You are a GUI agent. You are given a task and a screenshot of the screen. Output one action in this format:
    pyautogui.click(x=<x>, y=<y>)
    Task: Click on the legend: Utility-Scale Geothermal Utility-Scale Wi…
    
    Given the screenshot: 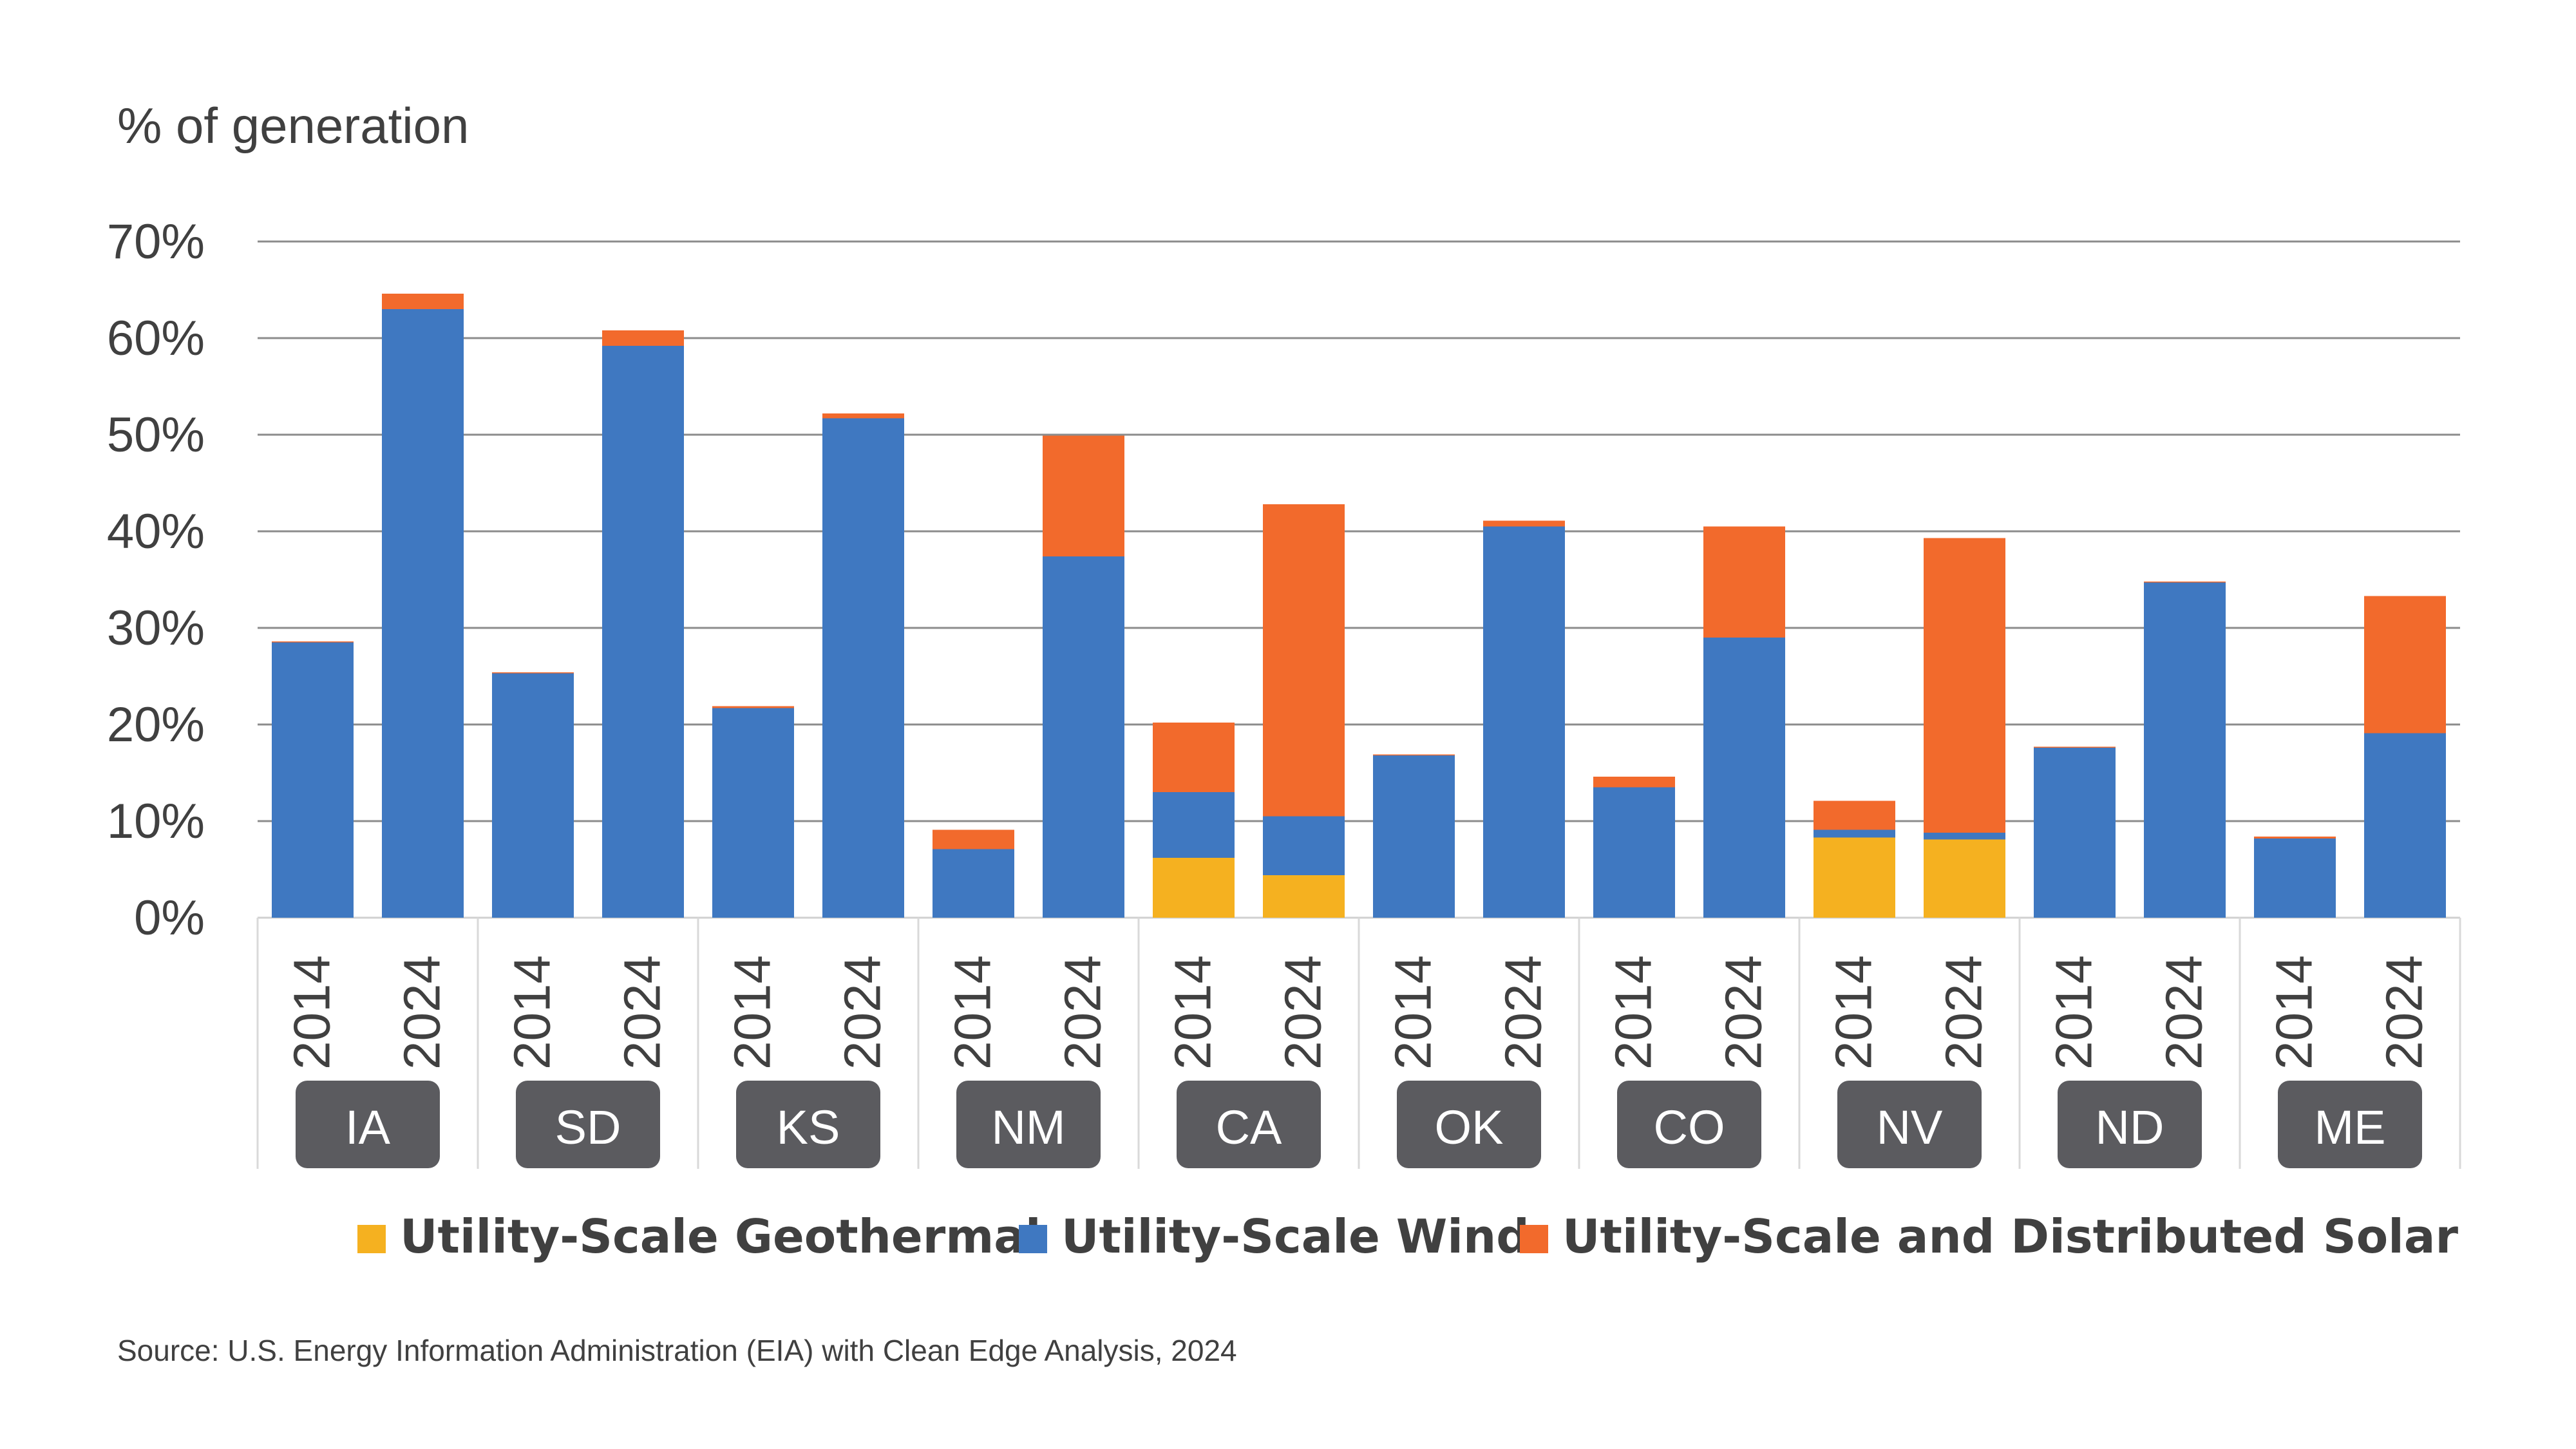 What is the action you would take?
    pyautogui.click(x=1407, y=1236)
    